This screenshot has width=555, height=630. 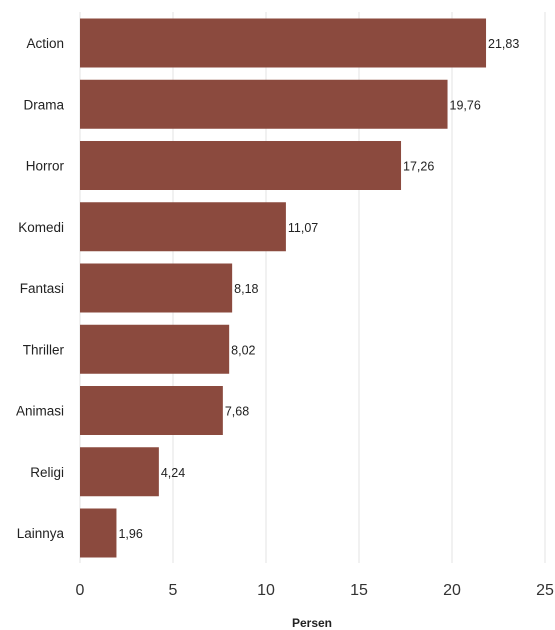 What do you see at coordinates (283, 43) in the screenshot?
I see `bar-action` at bounding box center [283, 43].